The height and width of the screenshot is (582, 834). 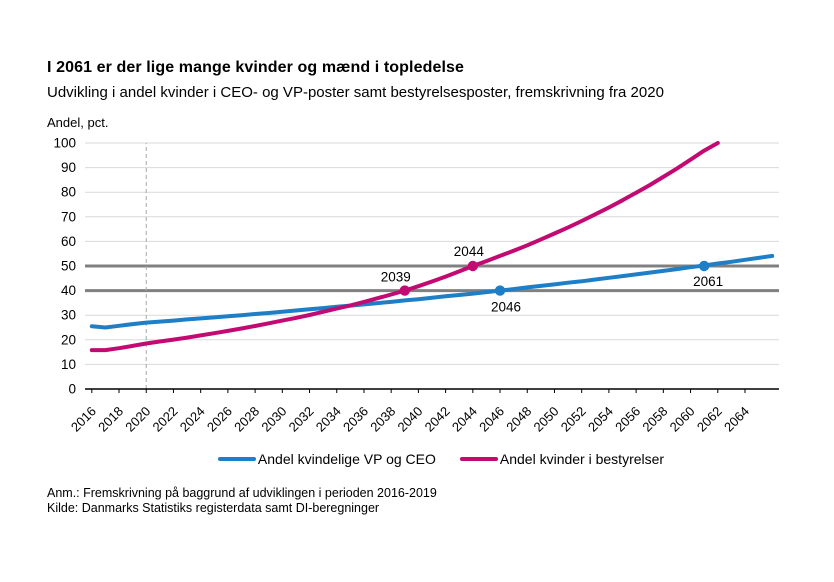 I want to click on x-tick-label-2024: 2024, so click(x=192, y=419).